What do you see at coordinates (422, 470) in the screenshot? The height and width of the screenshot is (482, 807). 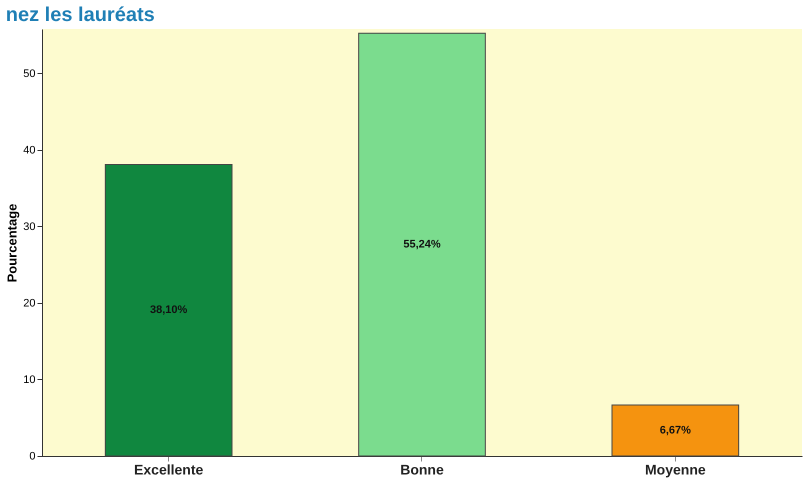 I see `x-tick-label: Bonne` at bounding box center [422, 470].